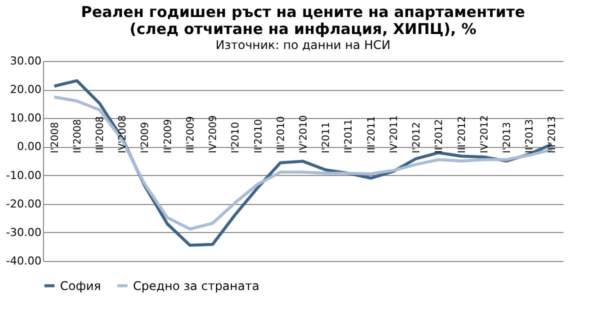  I want to click on x-tick-label: III'2011, so click(372, 135).